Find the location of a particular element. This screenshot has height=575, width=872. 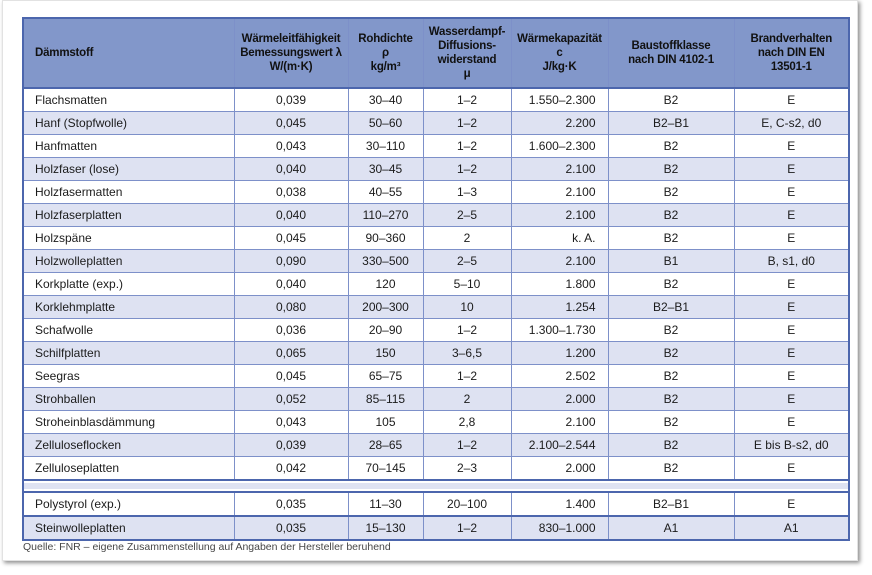

cell-daemmstoff: Flachsmatten is located at coordinates (128, 99).